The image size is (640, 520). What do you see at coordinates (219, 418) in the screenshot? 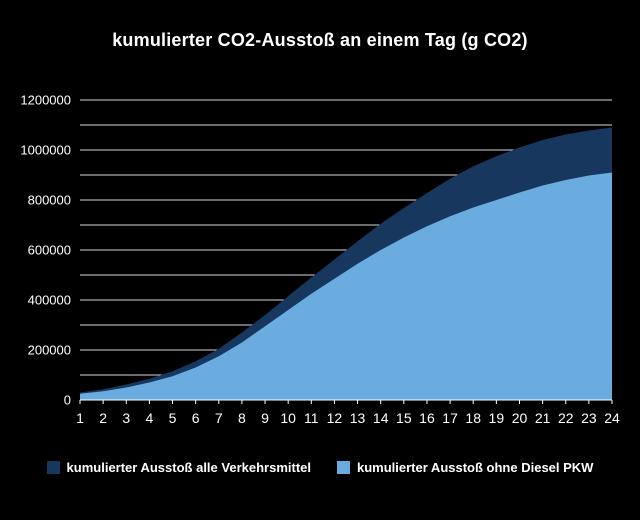
I see `x-axis-label: 7` at bounding box center [219, 418].